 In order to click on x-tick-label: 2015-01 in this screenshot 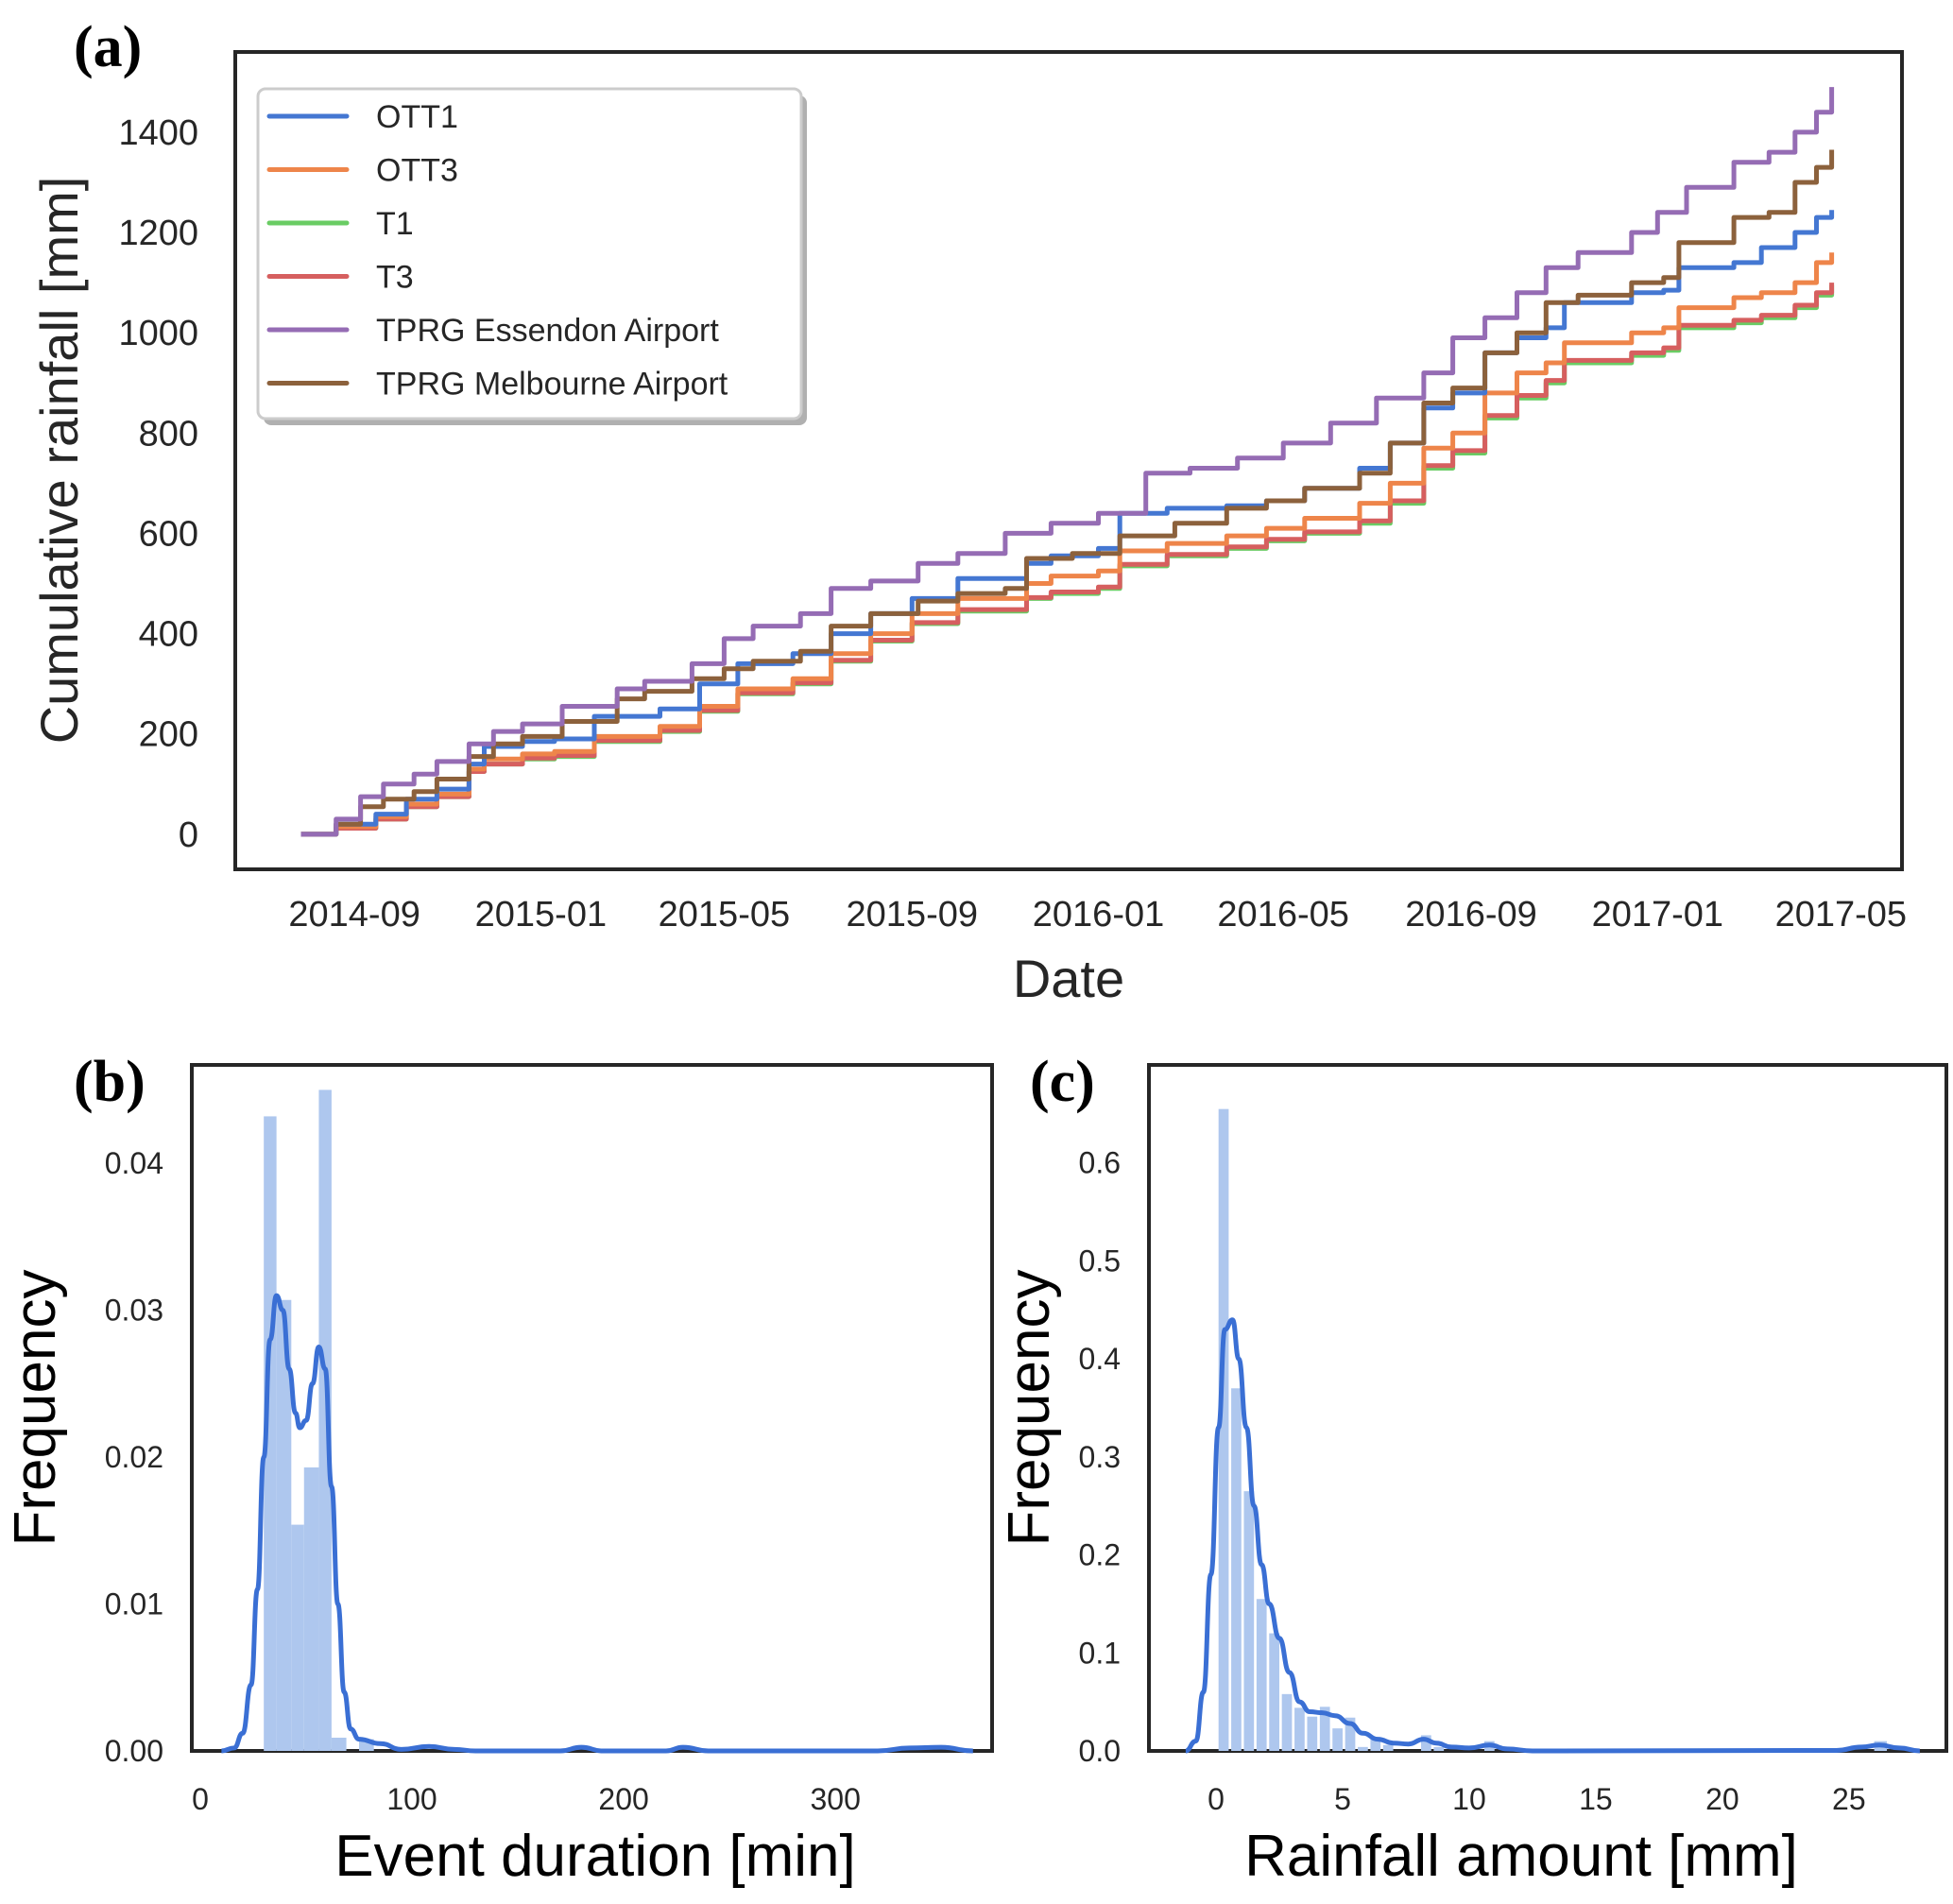, I will do `click(541, 915)`.